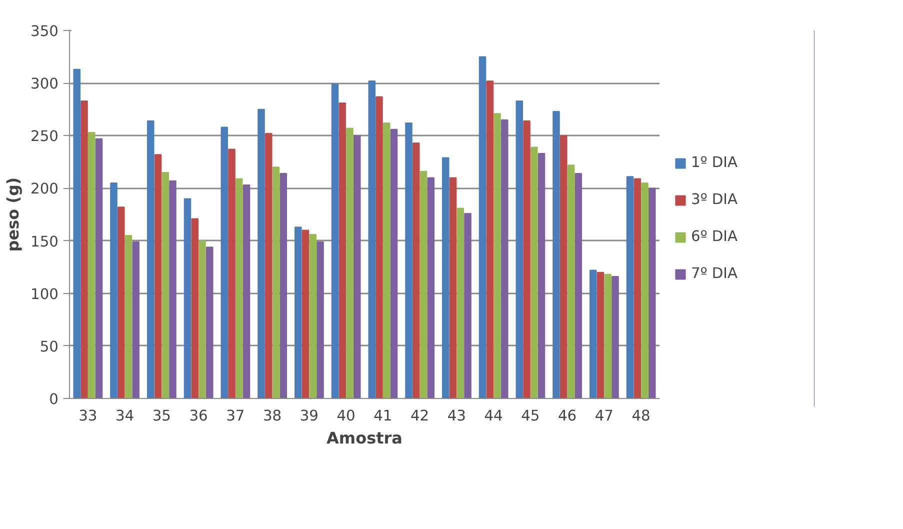 The height and width of the screenshot is (529, 903). Describe the element at coordinates (364, 438) in the screenshot. I see `x-axis-title: Amostra` at that location.